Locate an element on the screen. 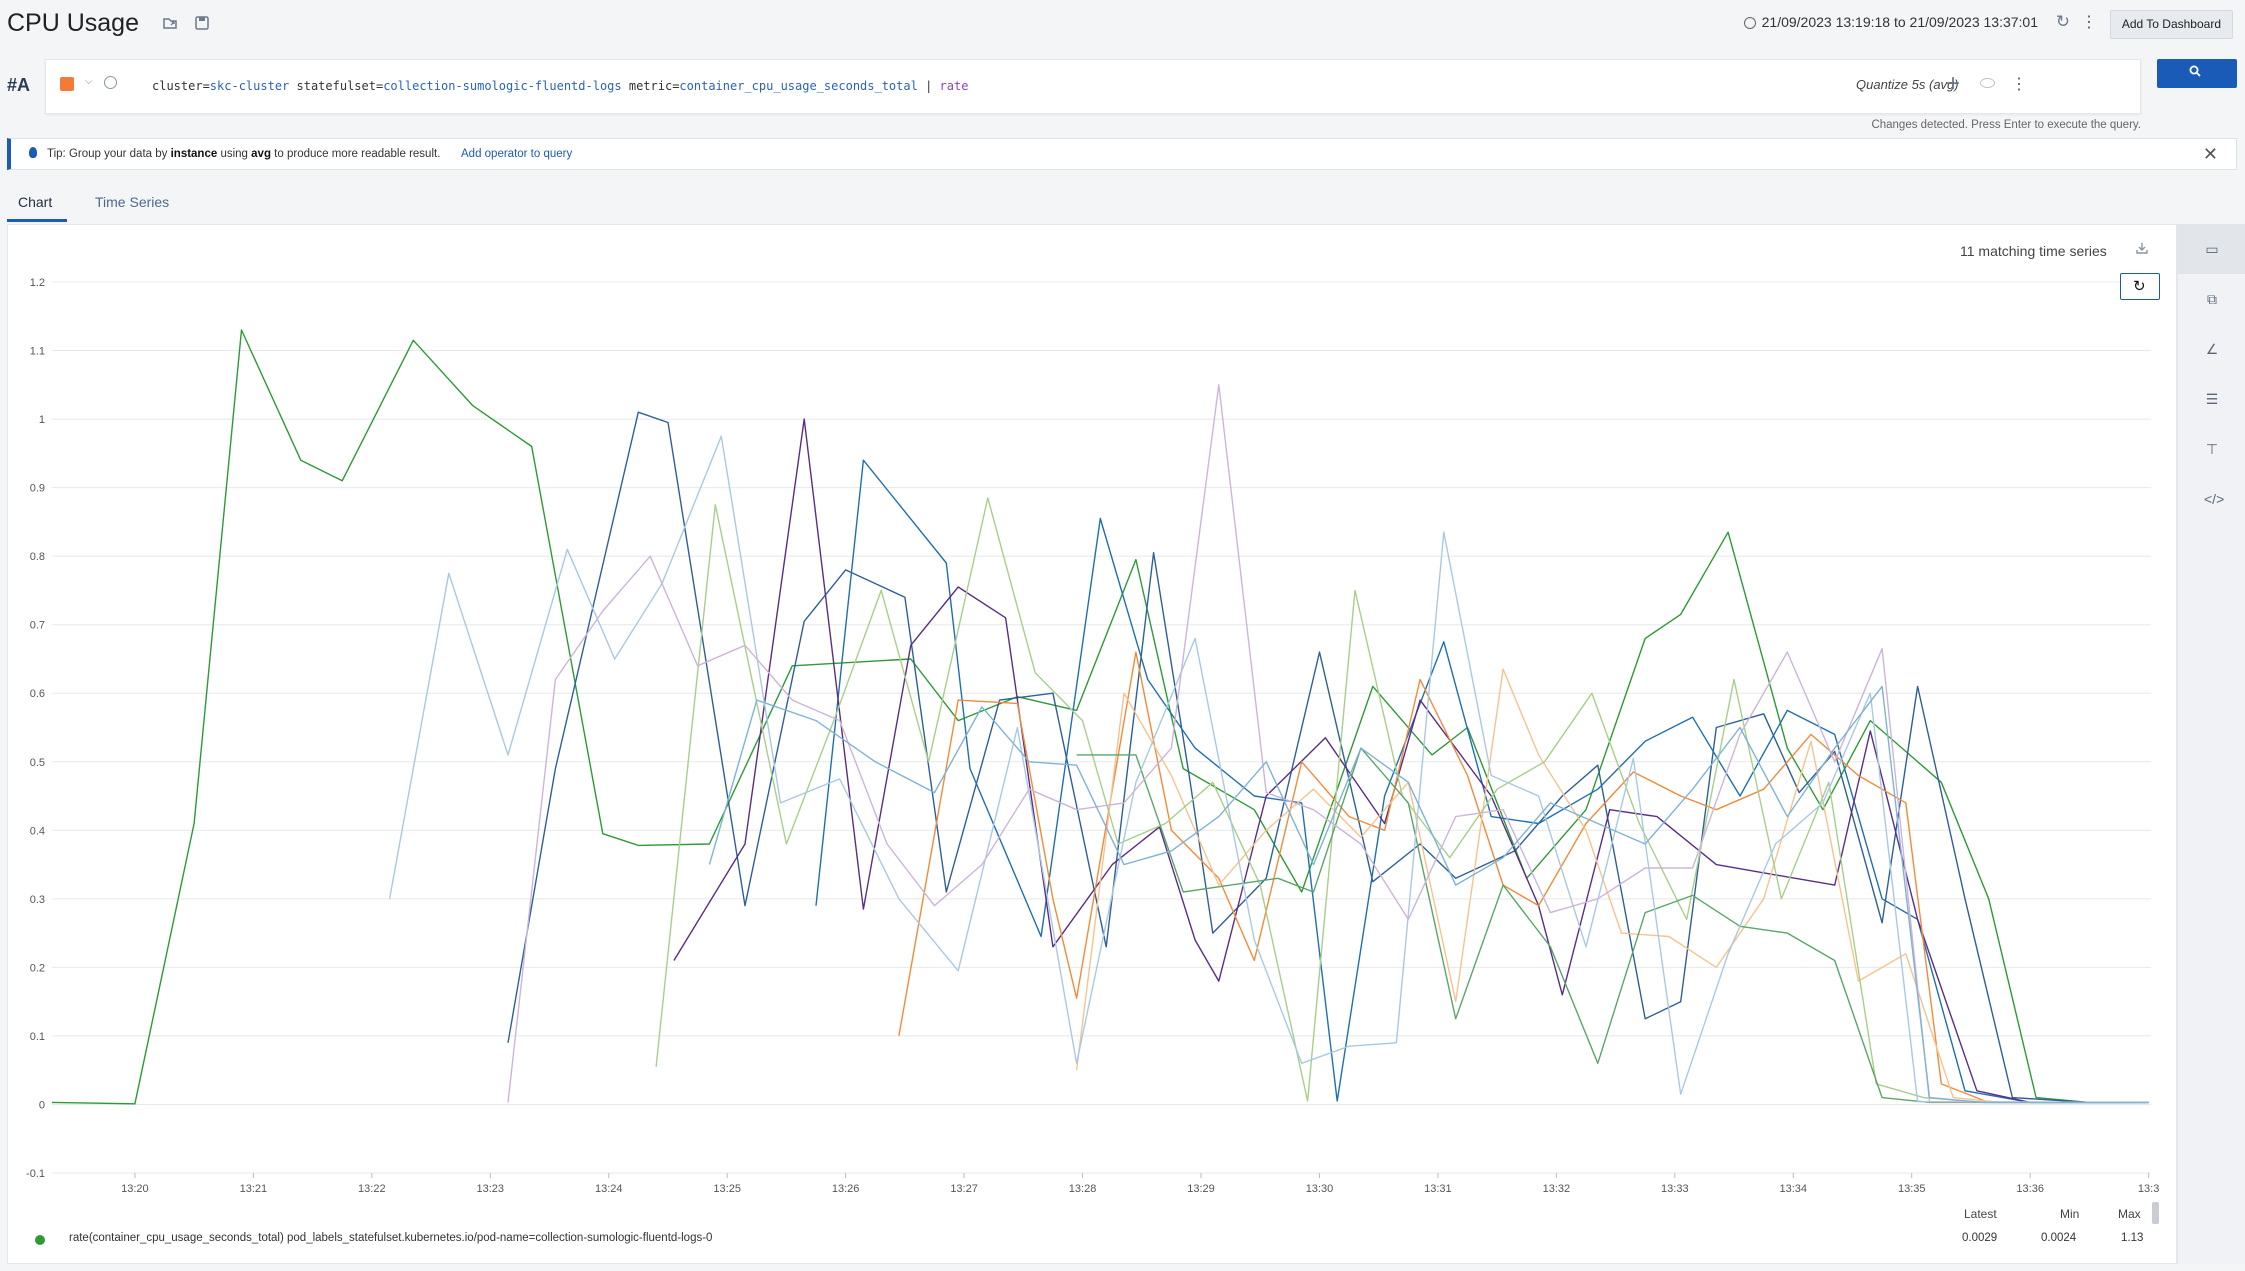  sidebar-item-axes: ∠ is located at coordinates (2211, 349).